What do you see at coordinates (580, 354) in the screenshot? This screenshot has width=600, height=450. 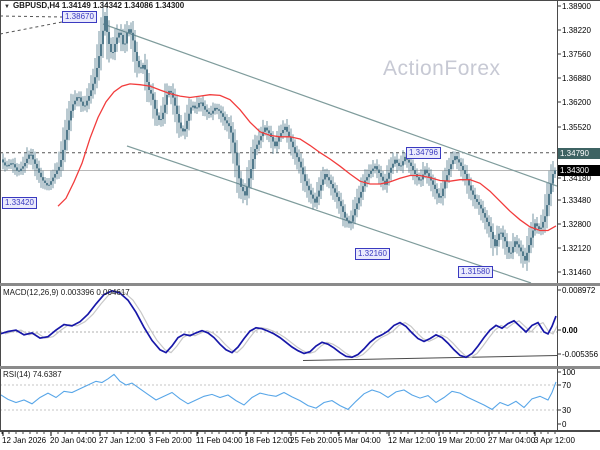 I see `axis-price-label: -0.005356` at bounding box center [580, 354].